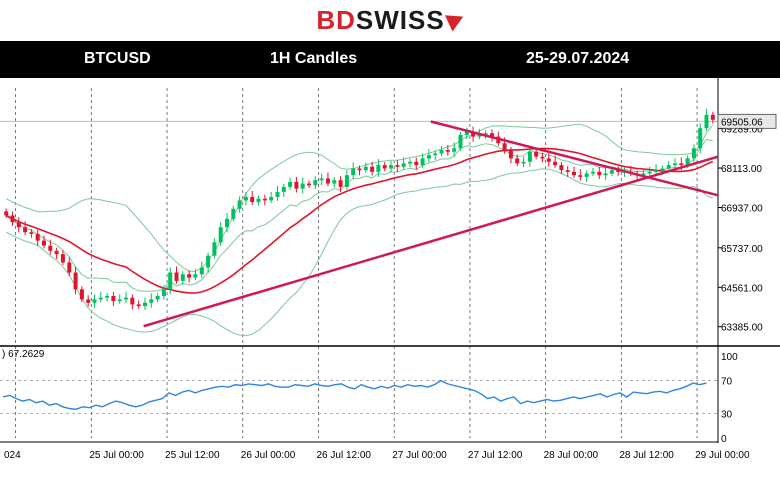  What do you see at coordinates (578, 58) in the screenshot?
I see `banner-dates: 25-29.07.2024` at bounding box center [578, 58].